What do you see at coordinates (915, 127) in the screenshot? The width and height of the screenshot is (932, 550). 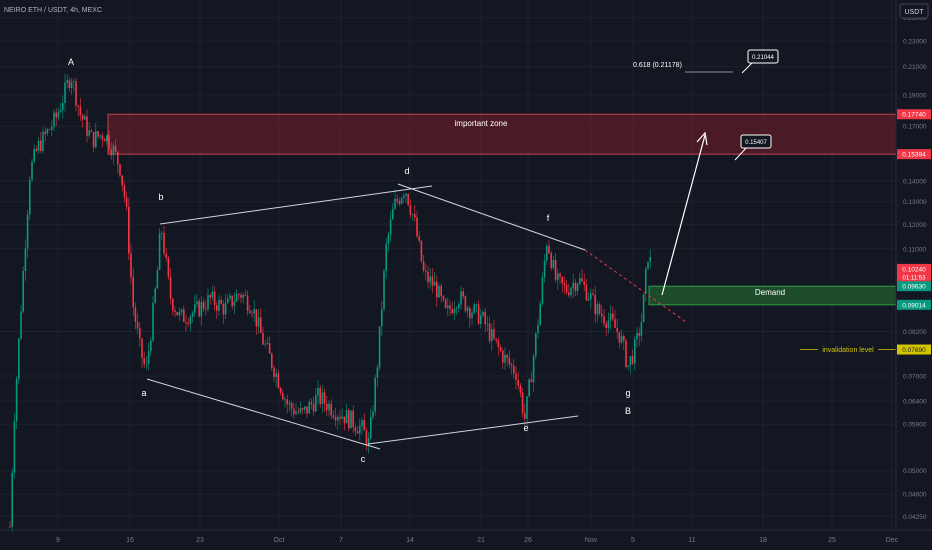 I see `price-tick-label: 0.17000` at bounding box center [915, 127].